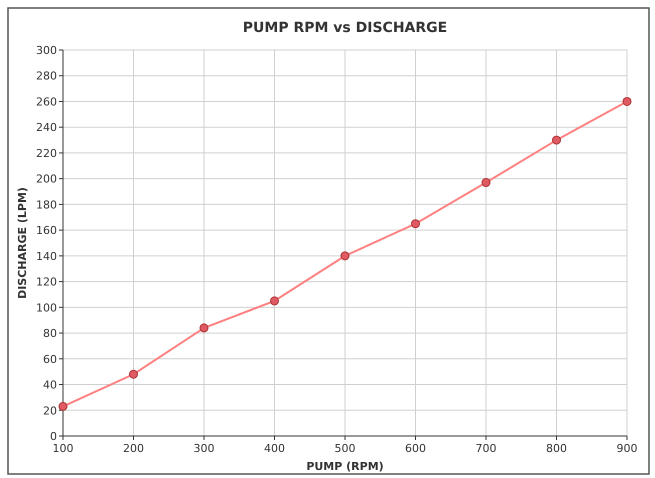  Describe the element at coordinates (556, 448) in the screenshot. I see `x-tick-label: 800` at that location.